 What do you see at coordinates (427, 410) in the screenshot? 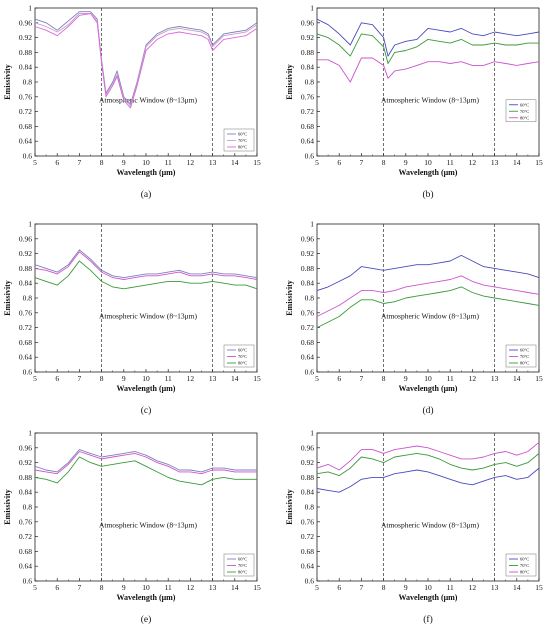
I see `panel-caption: (d)` at bounding box center [427, 410].